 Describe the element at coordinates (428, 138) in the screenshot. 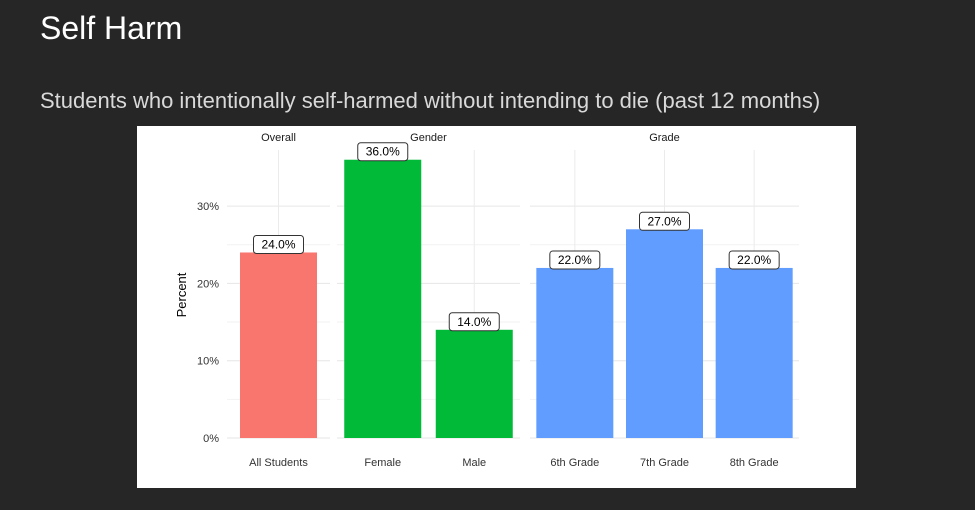

I see `facet-label: Gender` at that location.